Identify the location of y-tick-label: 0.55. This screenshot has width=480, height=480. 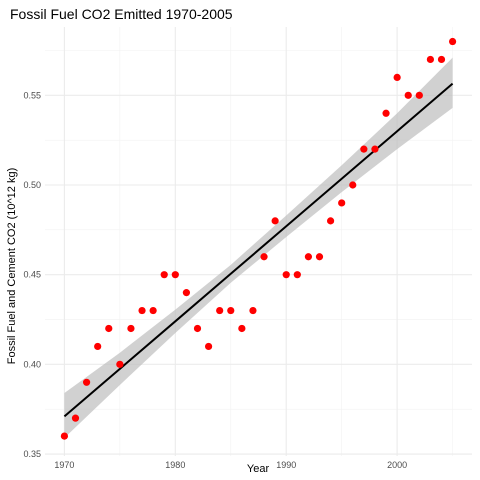
(32, 95).